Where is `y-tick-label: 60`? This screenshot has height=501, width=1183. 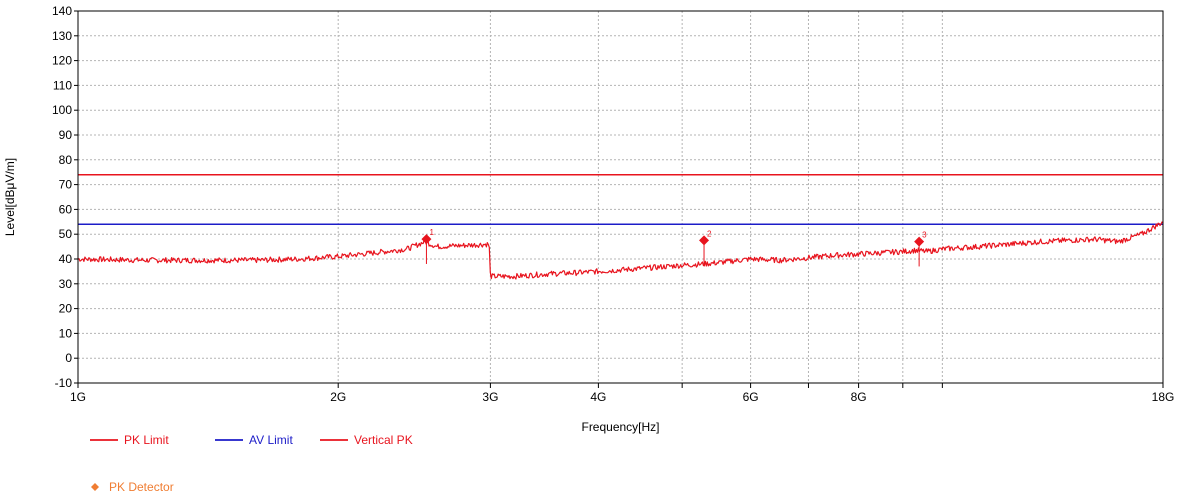
y-tick-label: 60 is located at coordinates (66, 209).